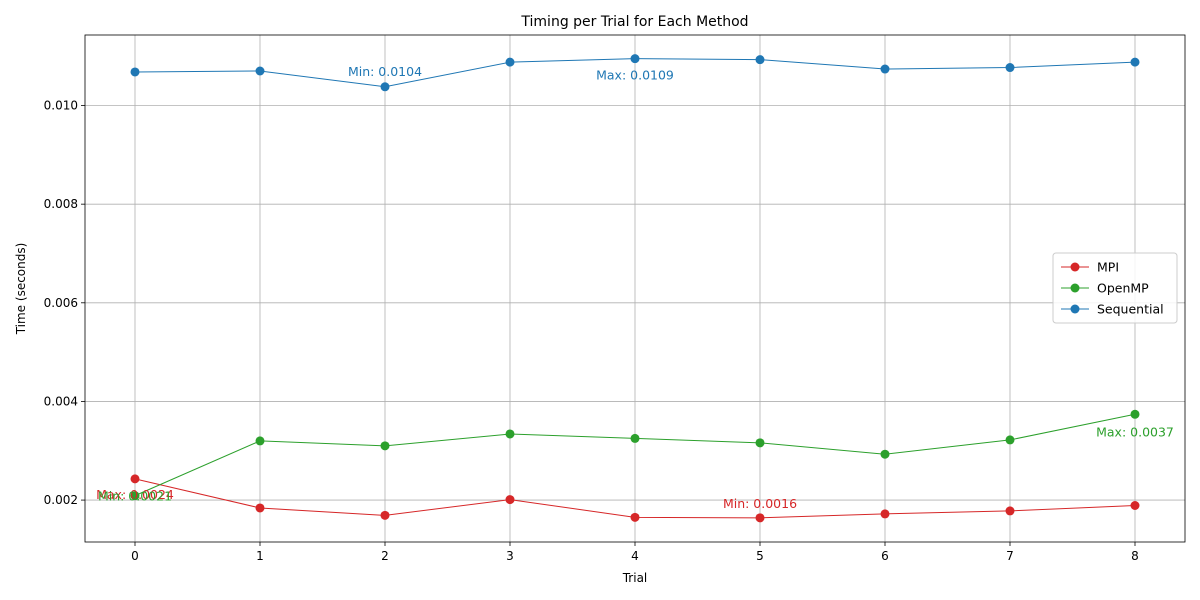 This screenshot has height=600, width=1200. Describe the element at coordinates (635, 498) in the screenshot. I see `series-mpi` at that location.